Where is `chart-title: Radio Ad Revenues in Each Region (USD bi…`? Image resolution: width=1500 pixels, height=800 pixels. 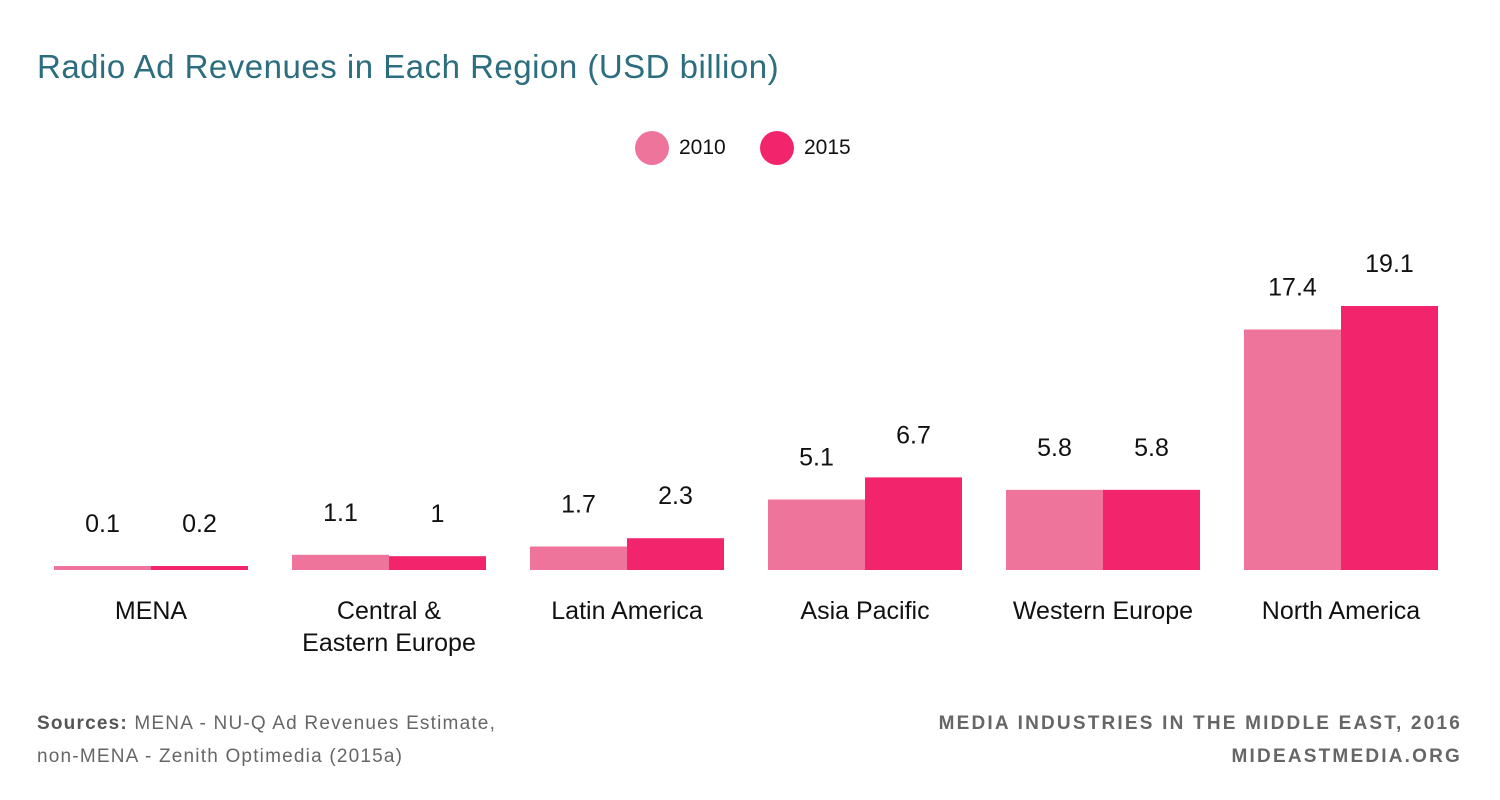
chart-title: Radio Ad Revenues in Each Region (USD bi… is located at coordinates (408, 66).